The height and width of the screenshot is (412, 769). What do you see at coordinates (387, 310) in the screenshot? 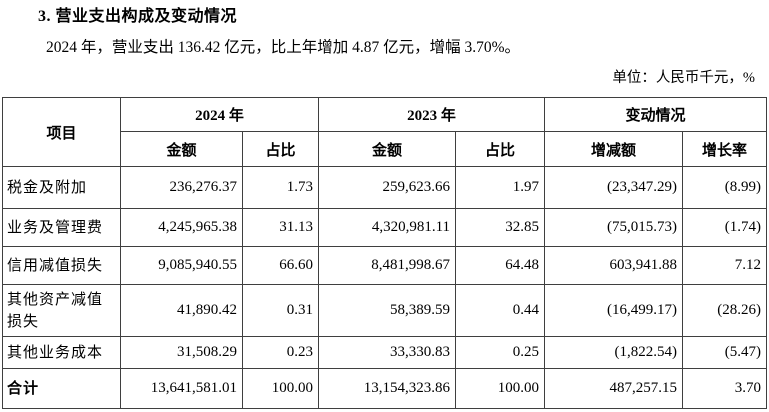
I see `cell-amount_2023: 58,389.59` at bounding box center [387, 310].